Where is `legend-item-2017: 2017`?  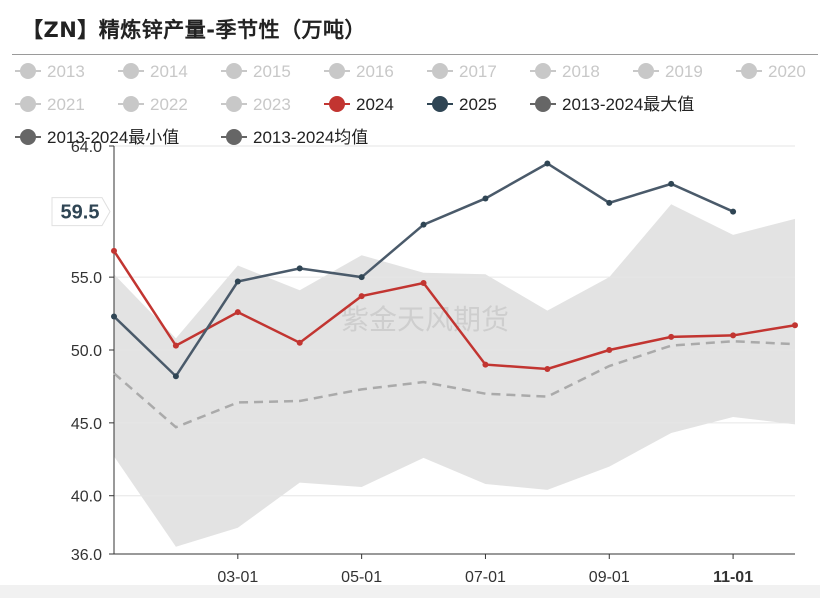
legend-item-2017: 2017 is located at coordinates (462, 71).